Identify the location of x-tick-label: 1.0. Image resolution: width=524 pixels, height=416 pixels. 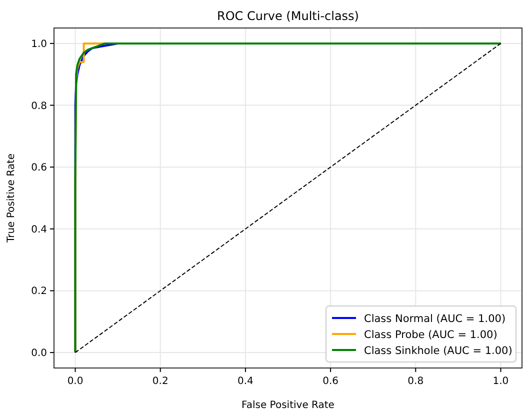
(500, 381).